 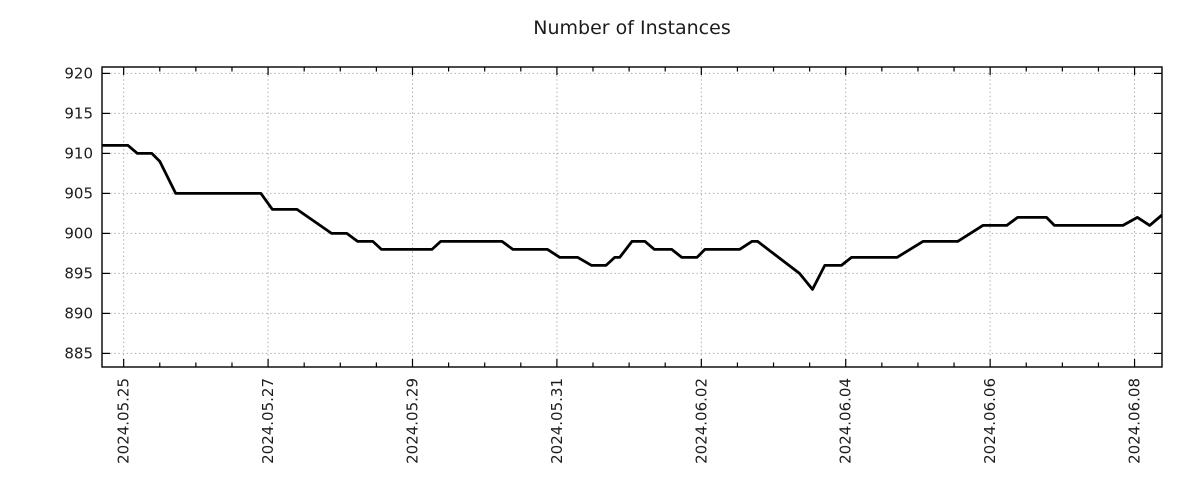 I want to click on y-tick-label: 910, so click(x=78, y=153).